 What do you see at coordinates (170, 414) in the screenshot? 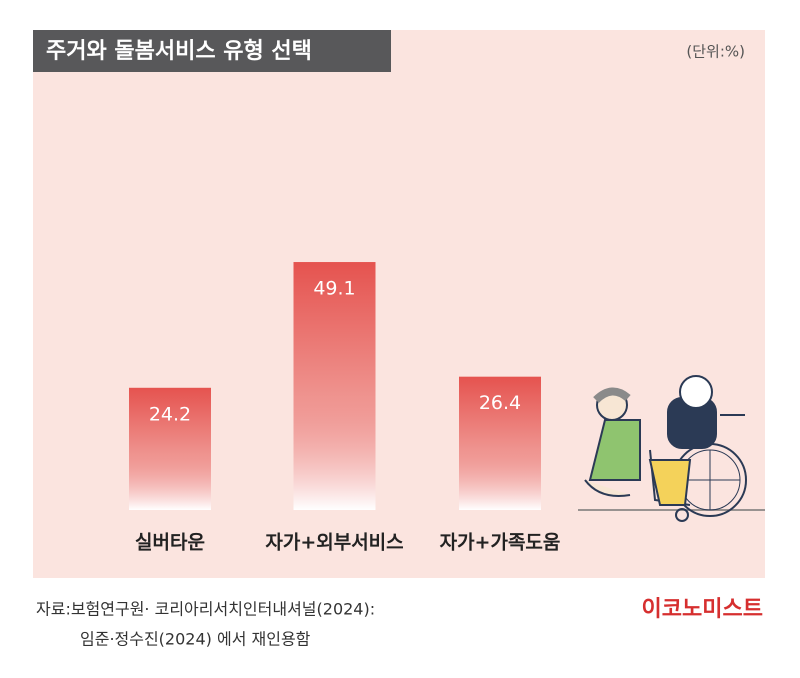
I see `value-label: 24.2` at bounding box center [170, 414].